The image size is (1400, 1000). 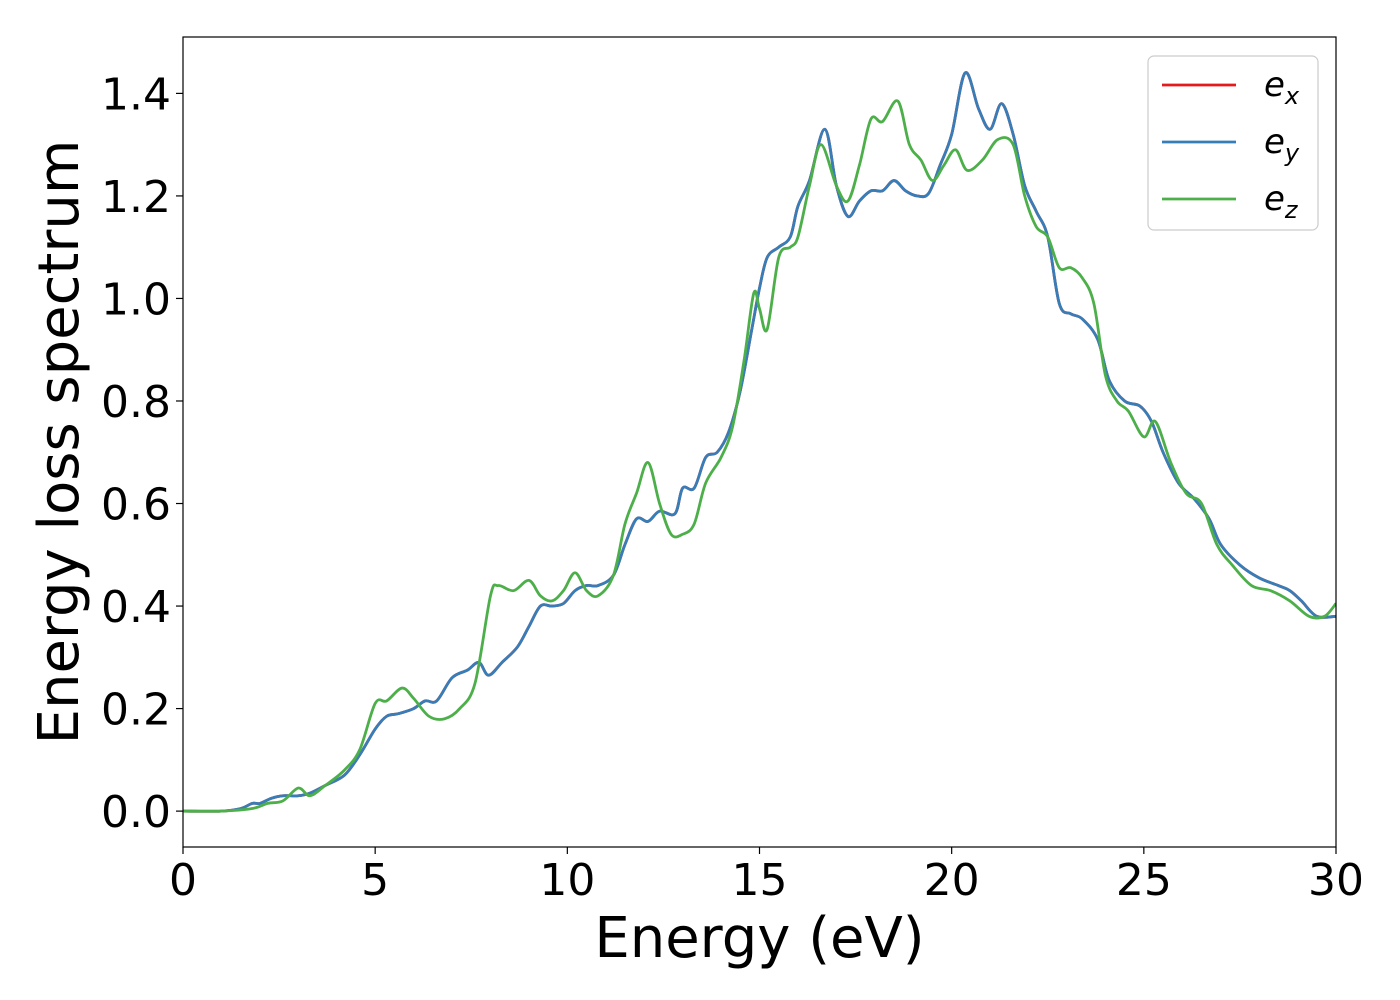 What do you see at coordinates (136, 505) in the screenshot?
I see `y-tick-label: 0.6` at bounding box center [136, 505].